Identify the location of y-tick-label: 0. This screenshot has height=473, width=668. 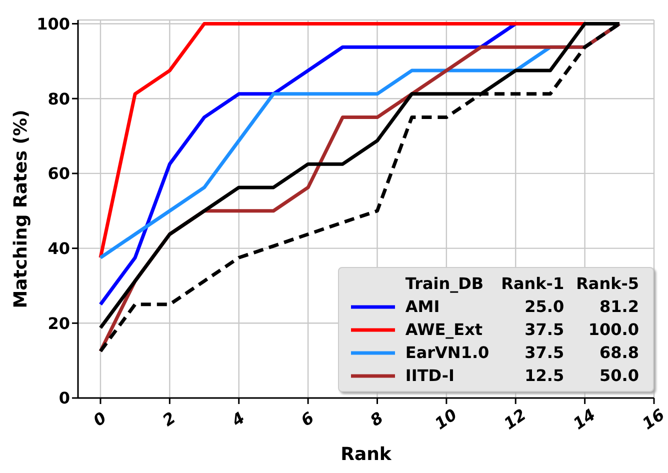
(64, 398).